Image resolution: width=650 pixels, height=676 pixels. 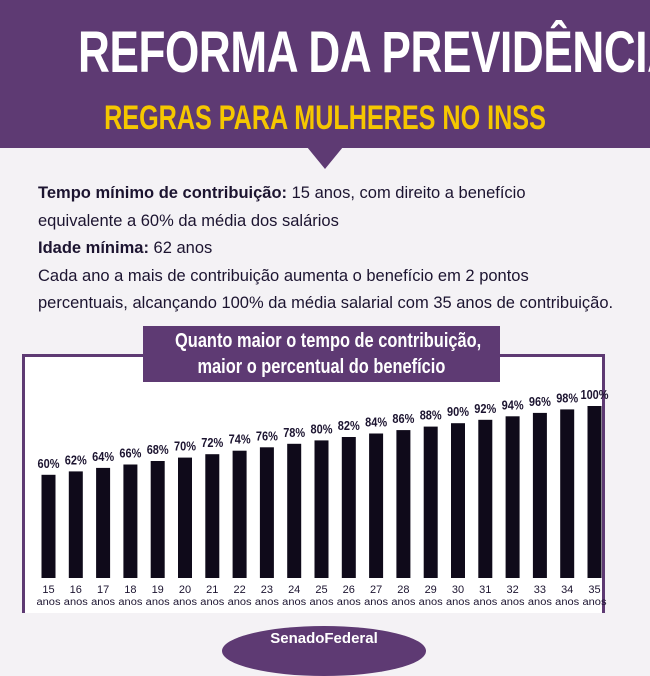 I want to click on tick-label-21: 21, so click(x=212, y=590).